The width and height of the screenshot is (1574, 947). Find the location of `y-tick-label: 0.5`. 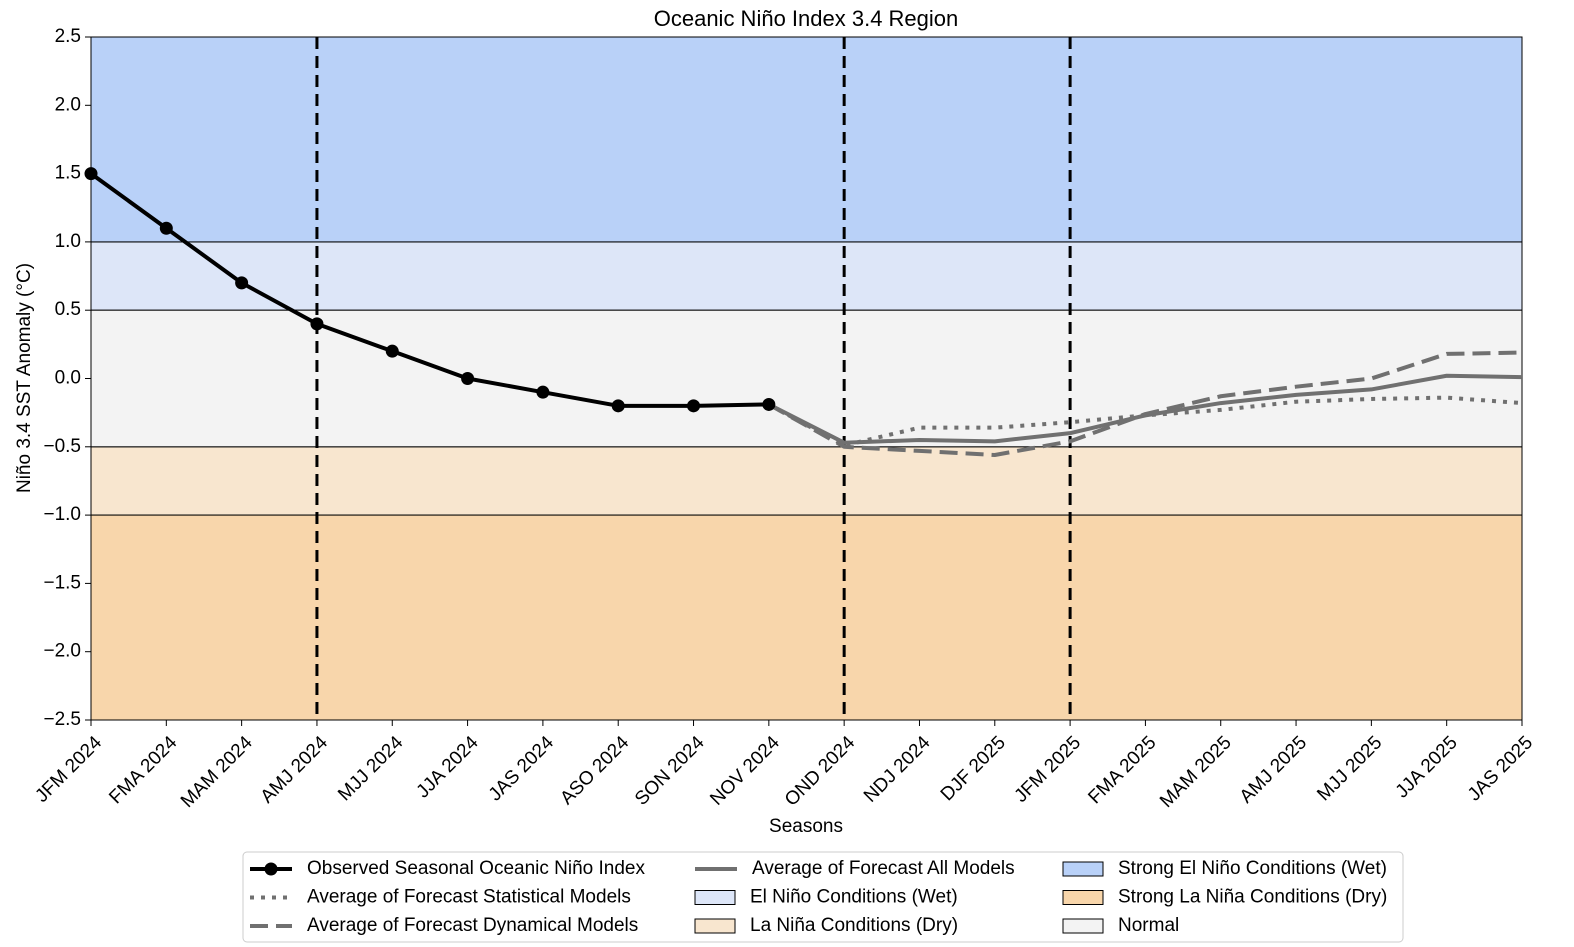

y-tick-label: 0.5 is located at coordinates (68, 309).